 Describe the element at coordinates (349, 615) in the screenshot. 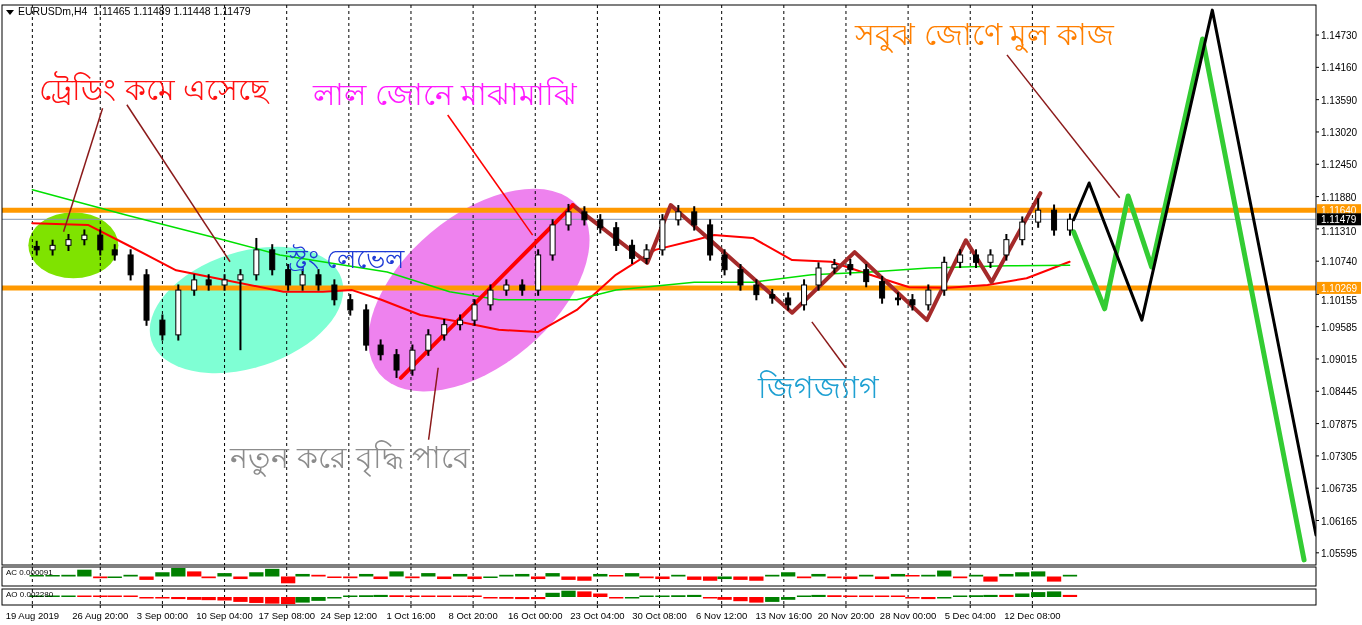

I see `x-tick-label: 24 Sep 12:00` at that location.